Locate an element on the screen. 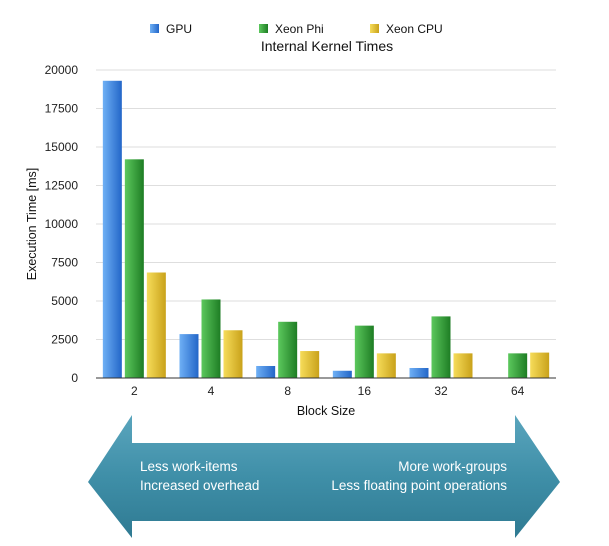 The height and width of the screenshot is (546, 609). x-tick-label-64: 64 is located at coordinates (518, 391).